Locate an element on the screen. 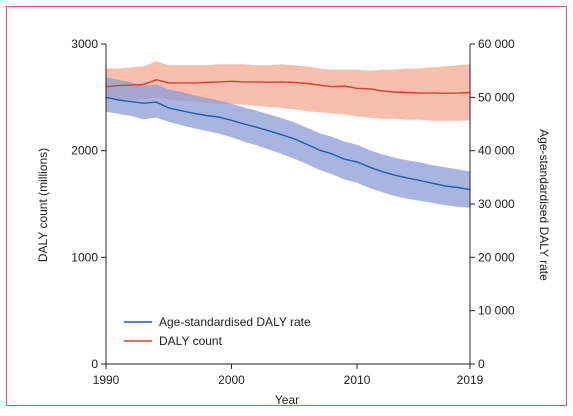 The height and width of the screenshot is (416, 573). x-tick-label: 2010 is located at coordinates (357, 380).